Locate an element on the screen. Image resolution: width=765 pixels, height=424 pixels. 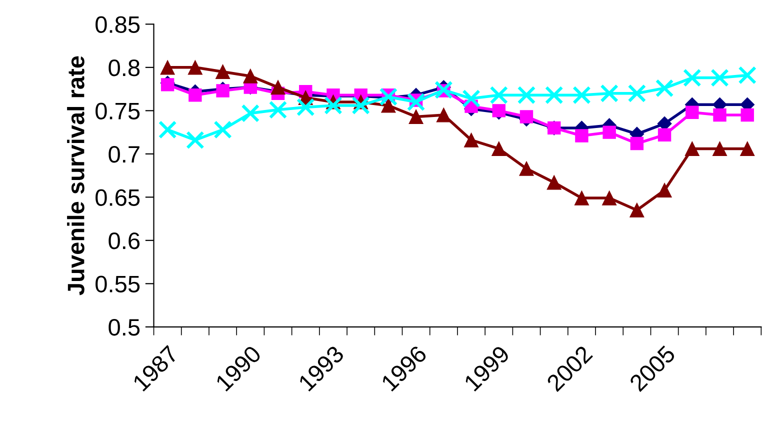
y-tick-label: 0.7 is located at coordinates (124, 154).